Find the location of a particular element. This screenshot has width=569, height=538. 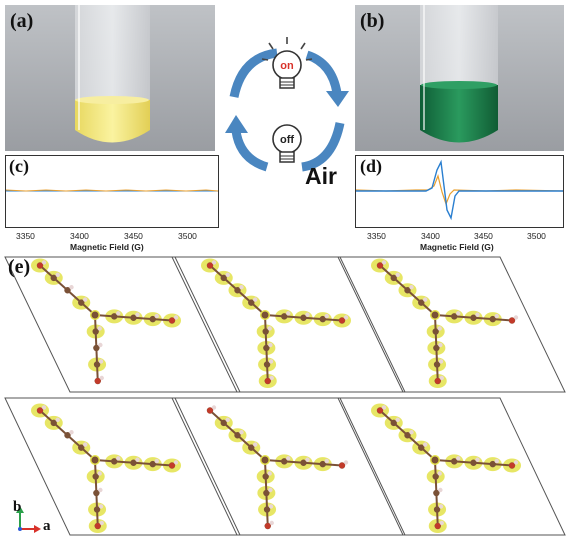

epr-d-tick-2: 3450 is located at coordinates (483, 236).